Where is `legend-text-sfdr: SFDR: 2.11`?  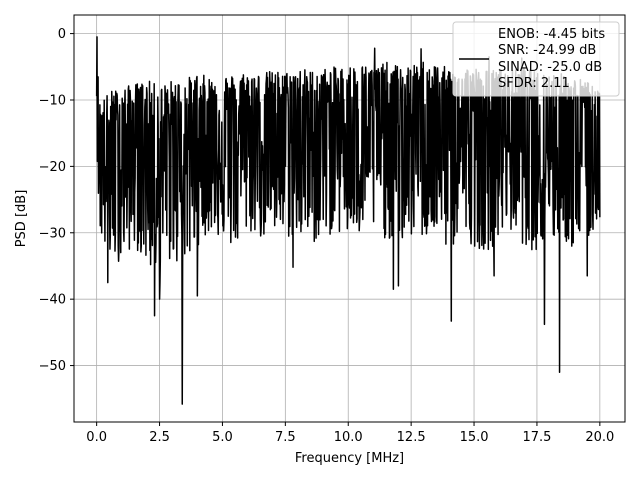
legend-text-sfdr: SFDR: 2.11 is located at coordinates (534, 83).